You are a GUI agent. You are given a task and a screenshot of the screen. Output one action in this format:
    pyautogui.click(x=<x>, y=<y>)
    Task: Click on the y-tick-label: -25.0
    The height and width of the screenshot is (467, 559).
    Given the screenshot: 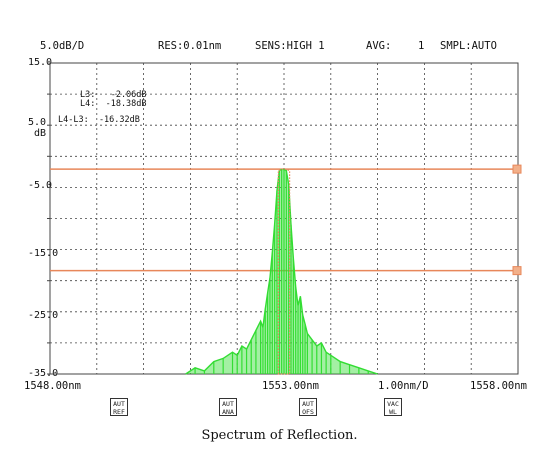 What is the action you would take?
    pyautogui.click(x=43, y=315)
    